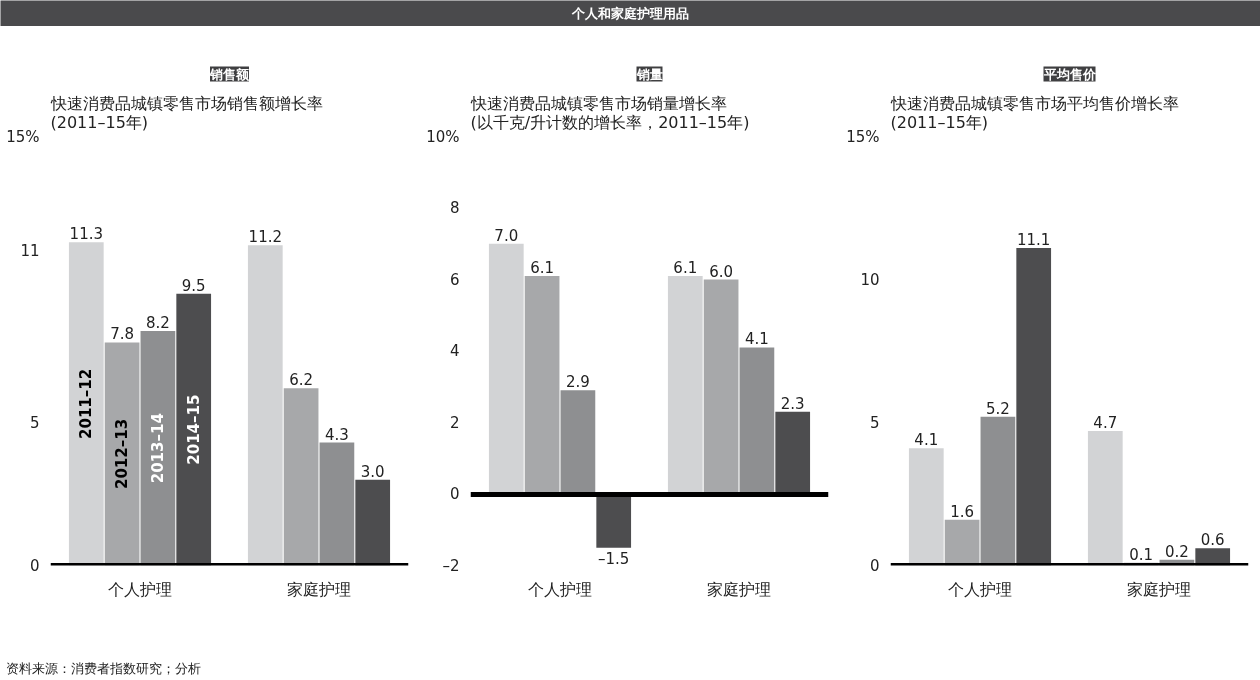 This screenshot has width=1260, height=680. Describe the element at coordinates (630, 13) in the screenshot. I see `text: 个人和家庭护理用品` at that location.